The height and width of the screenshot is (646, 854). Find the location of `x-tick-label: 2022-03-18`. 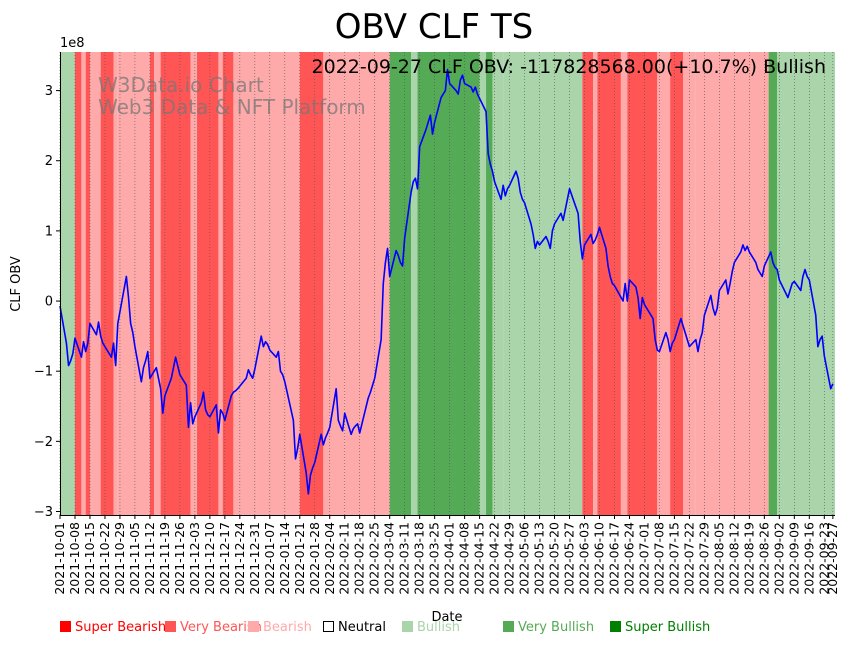

x-tick-label: 2022-03-18 is located at coordinates (419, 558).